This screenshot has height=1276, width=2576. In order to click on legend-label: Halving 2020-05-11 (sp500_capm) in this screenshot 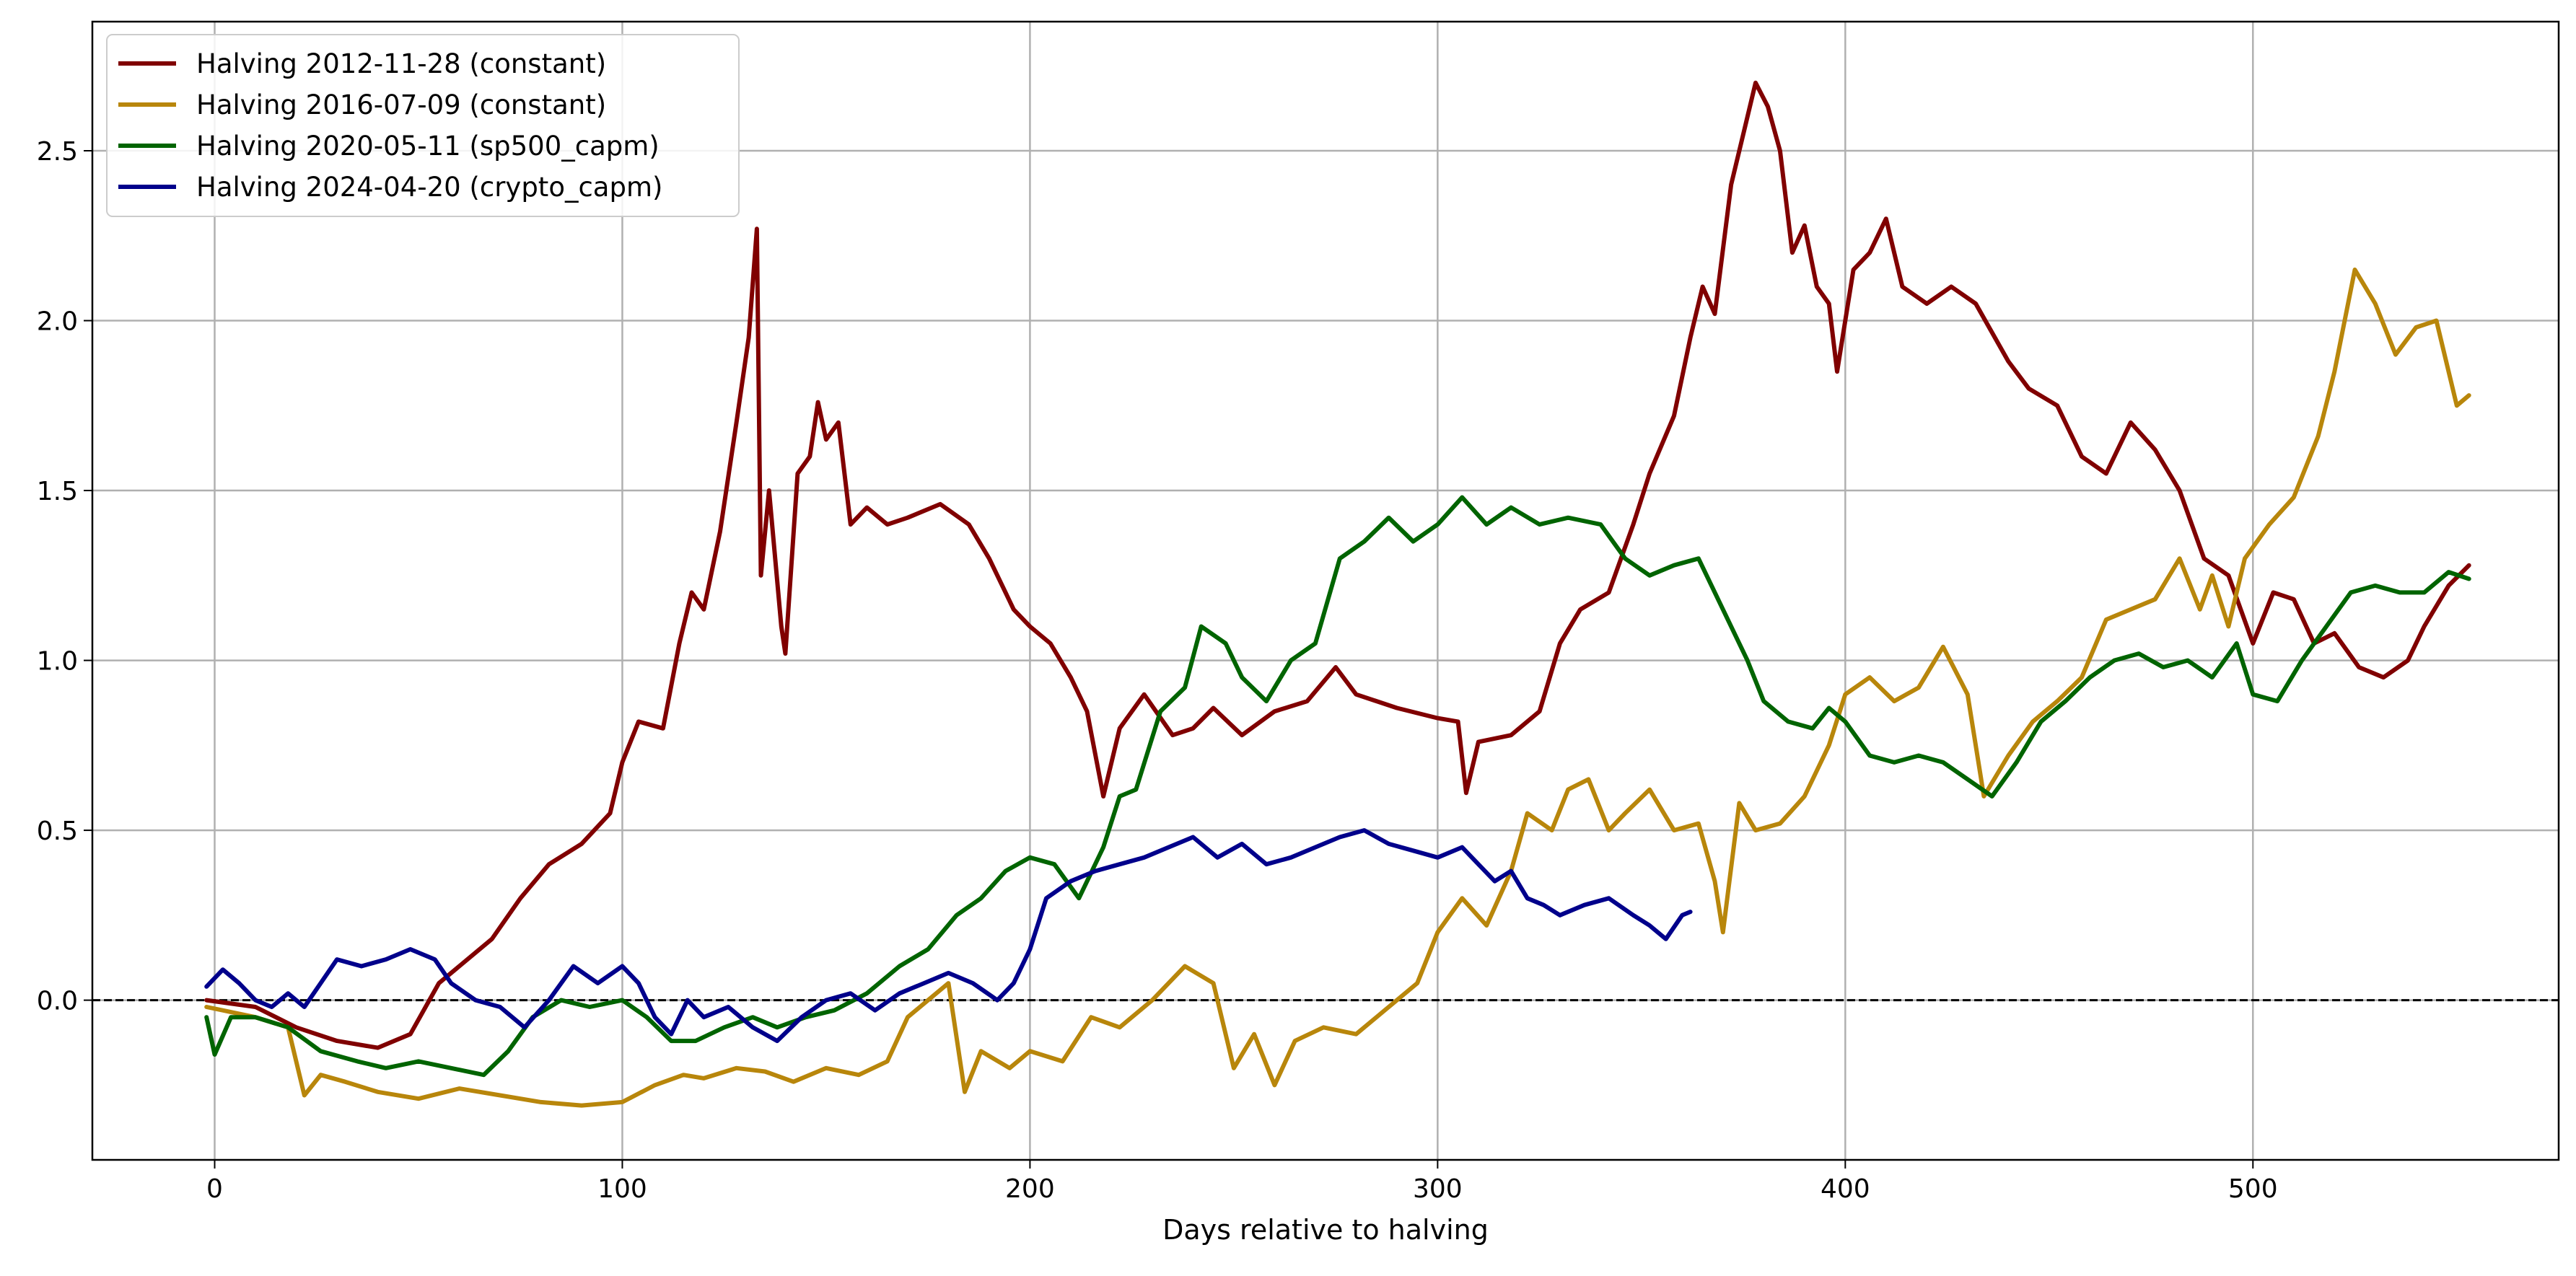, I will do `click(428, 147)`.